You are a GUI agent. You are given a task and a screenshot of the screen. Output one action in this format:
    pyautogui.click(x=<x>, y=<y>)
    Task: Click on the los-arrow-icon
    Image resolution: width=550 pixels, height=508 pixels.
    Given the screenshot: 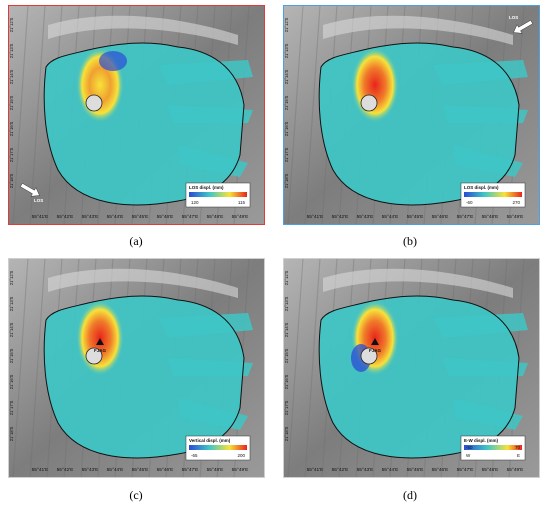 What is the action you would take?
    pyautogui.click(x=30, y=189)
    